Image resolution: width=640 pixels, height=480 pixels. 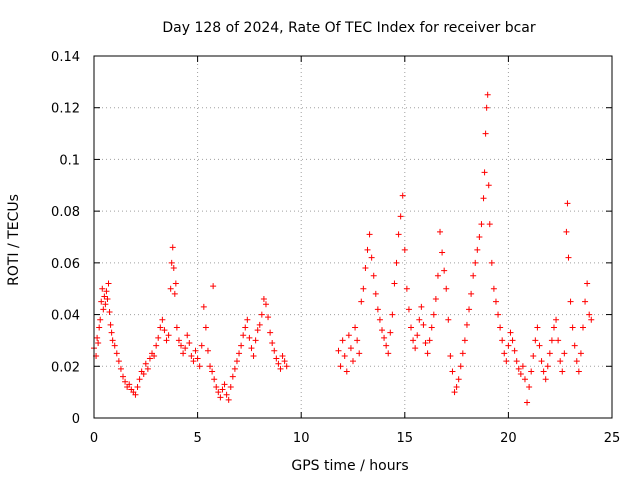 What do you see at coordinates (349, 466) in the screenshot?
I see `x-axis-label: GPS time / hours` at bounding box center [349, 466].